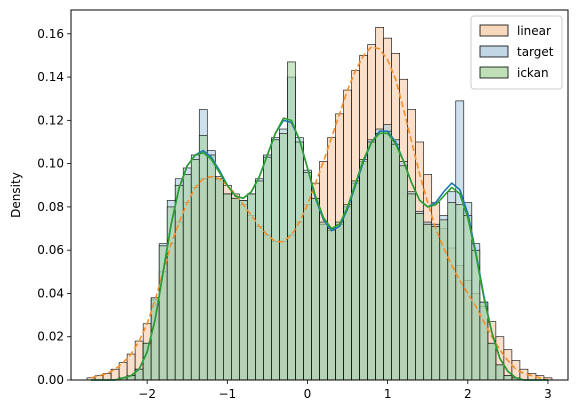 This screenshot has height=413, width=576. I want to click on x-tick-label-3: 1, so click(388, 394).